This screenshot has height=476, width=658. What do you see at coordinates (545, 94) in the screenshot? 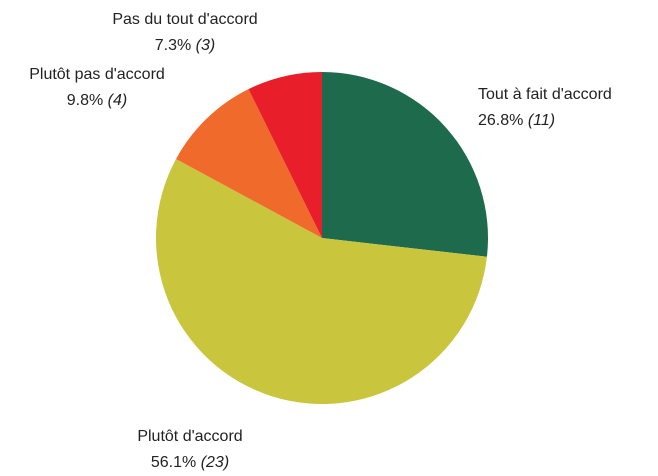
I see `category-name: Tout à fait d'accord` at bounding box center [545, 94].